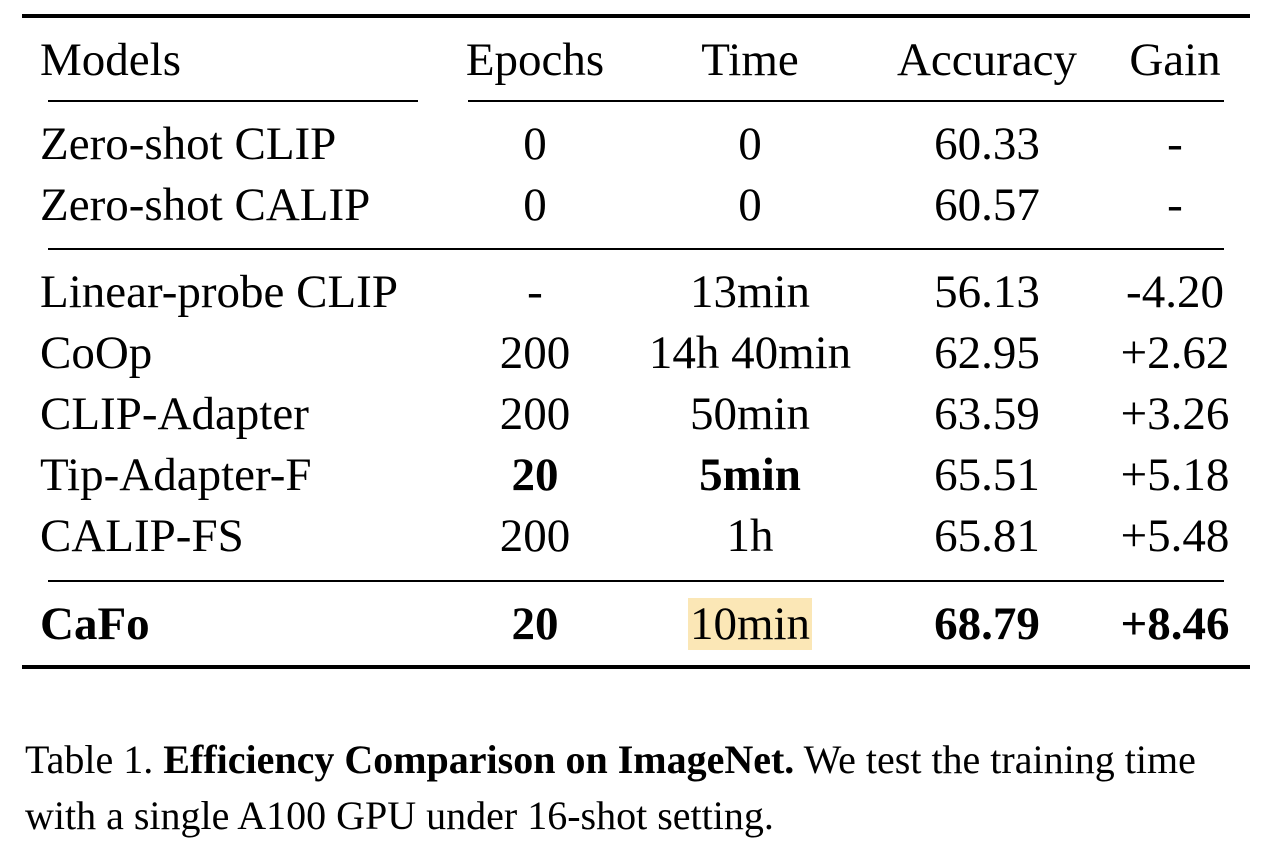 This screenshot has width=1278, height=852. Describe the element at coordinates (750, 475) in the screenshot. I see `time-cell: 5min` at that location.